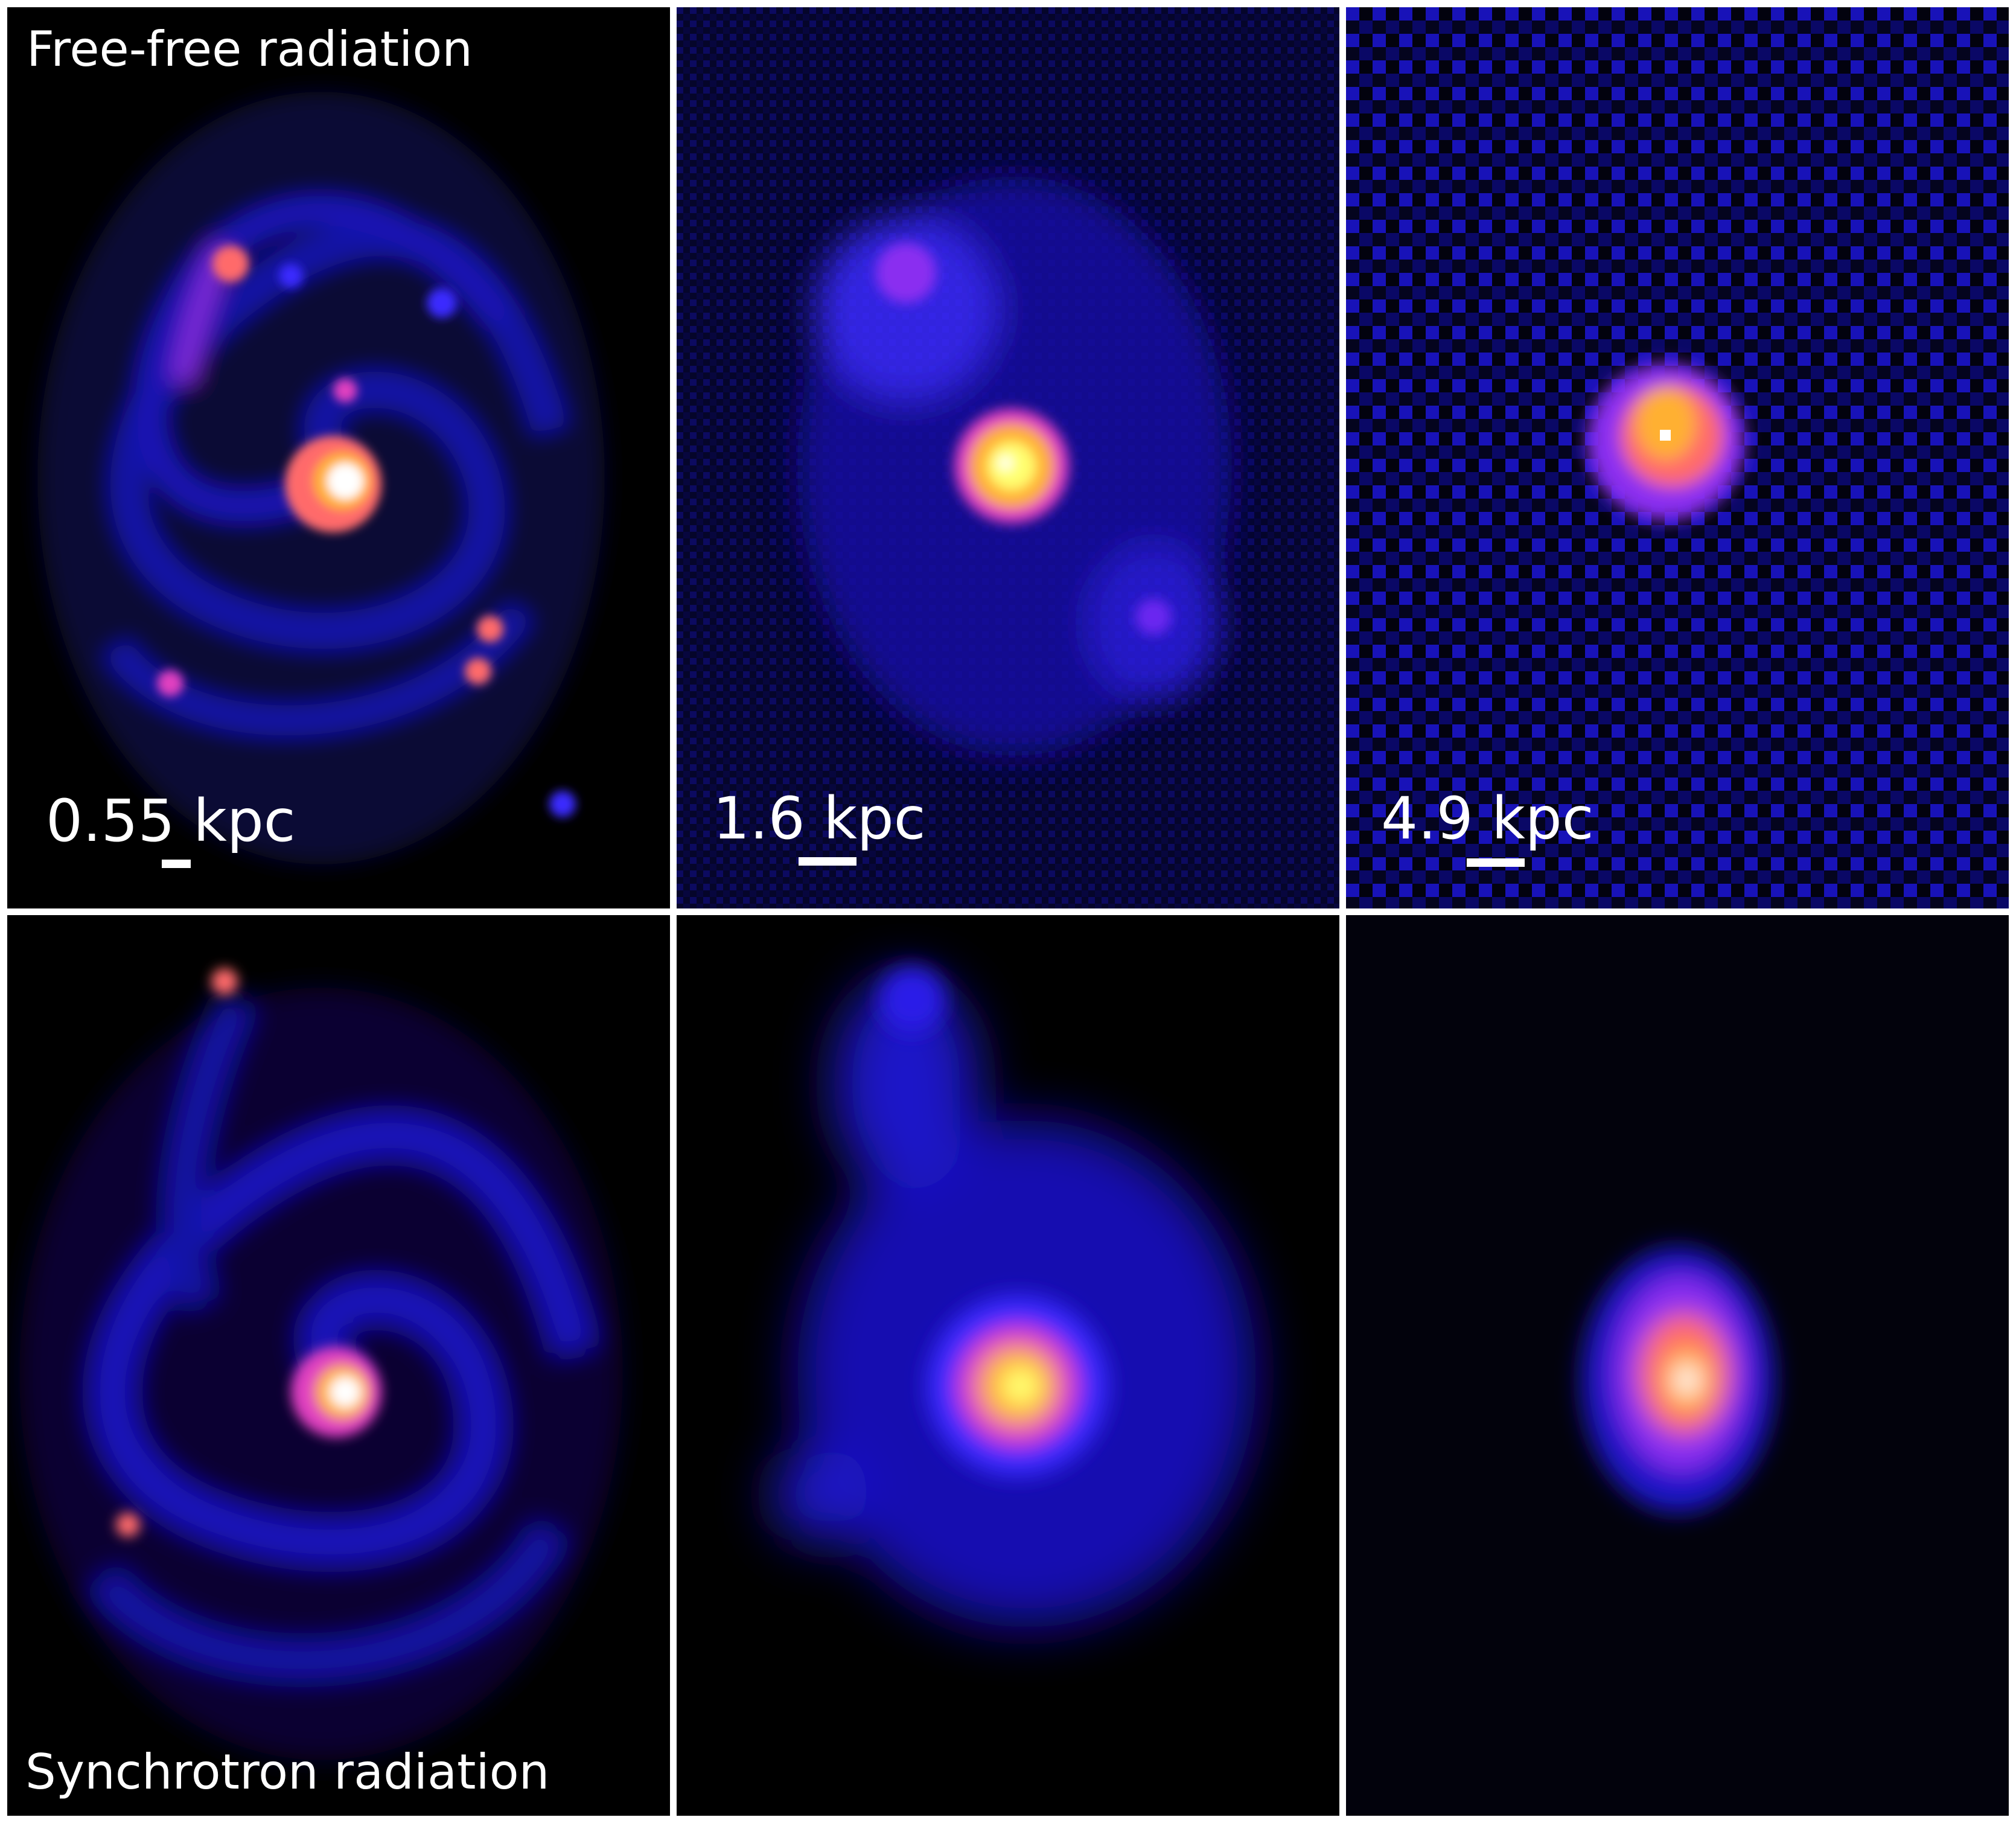 This screenshot has width=2016, height=1823. Describe the element at coordinates (1487, 819) in the screenshot. I see `scale-bar-label-49: 4.9 kpc` at that location.